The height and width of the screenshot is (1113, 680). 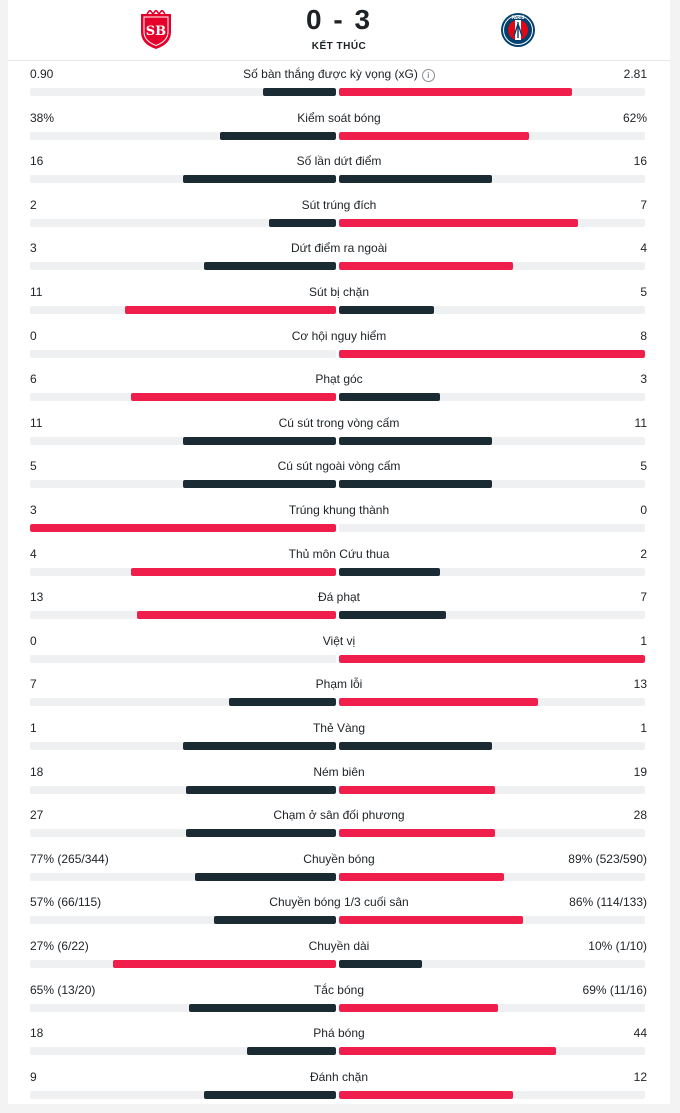 I want to click on stat-label: Đánh chặn, so click(x=339, y=1077).